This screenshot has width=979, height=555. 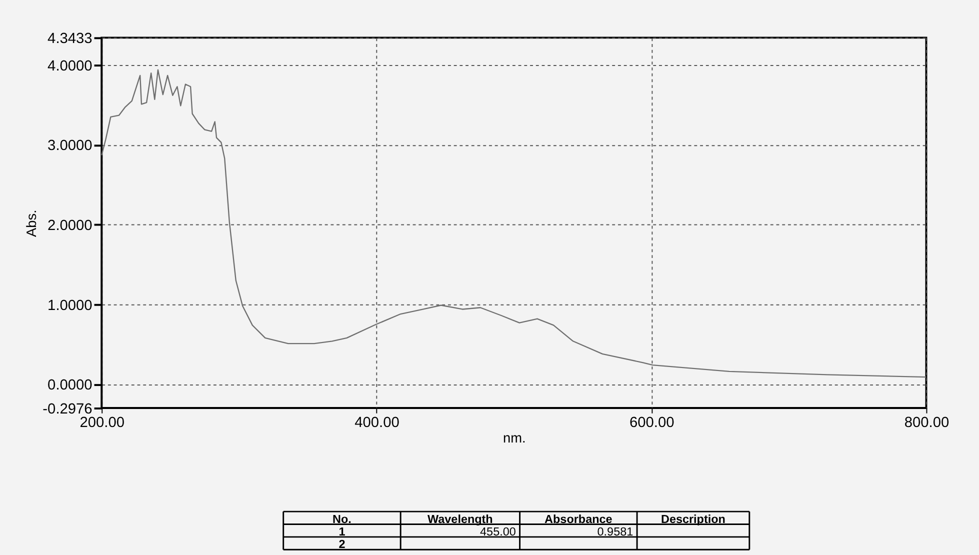 I want to click on y-tick-label: 3.0000, so click(x=70, y=146).